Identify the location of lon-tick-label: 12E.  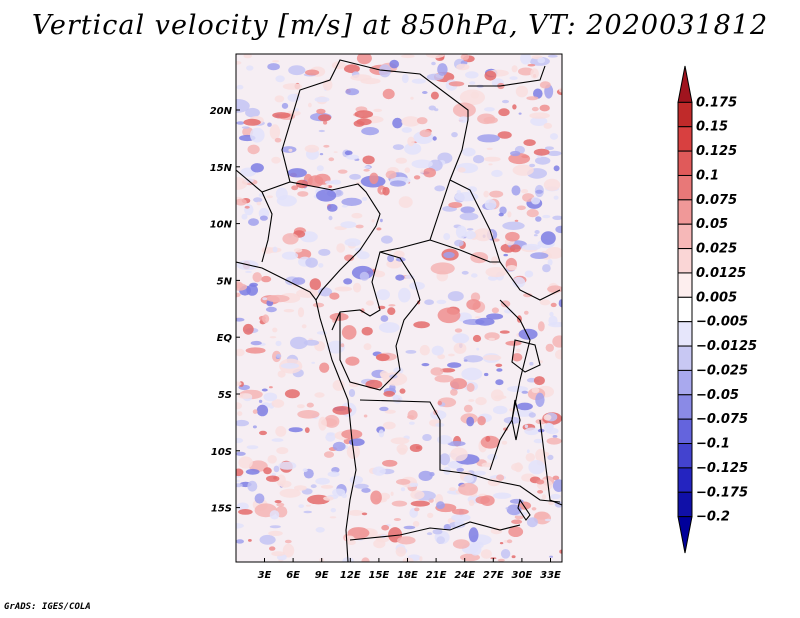
(350, 575).